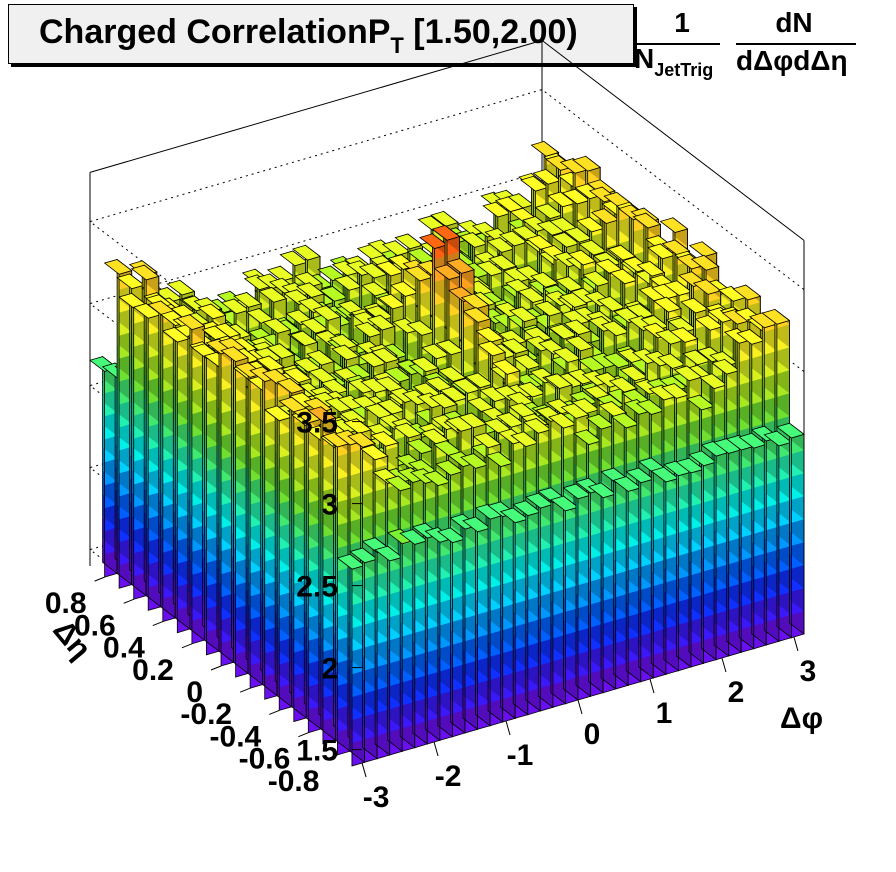 This screenshot has height=872, width=896. I want to click on z-label-frac2-denominator: dΔφdΔη, so click(792, 60).